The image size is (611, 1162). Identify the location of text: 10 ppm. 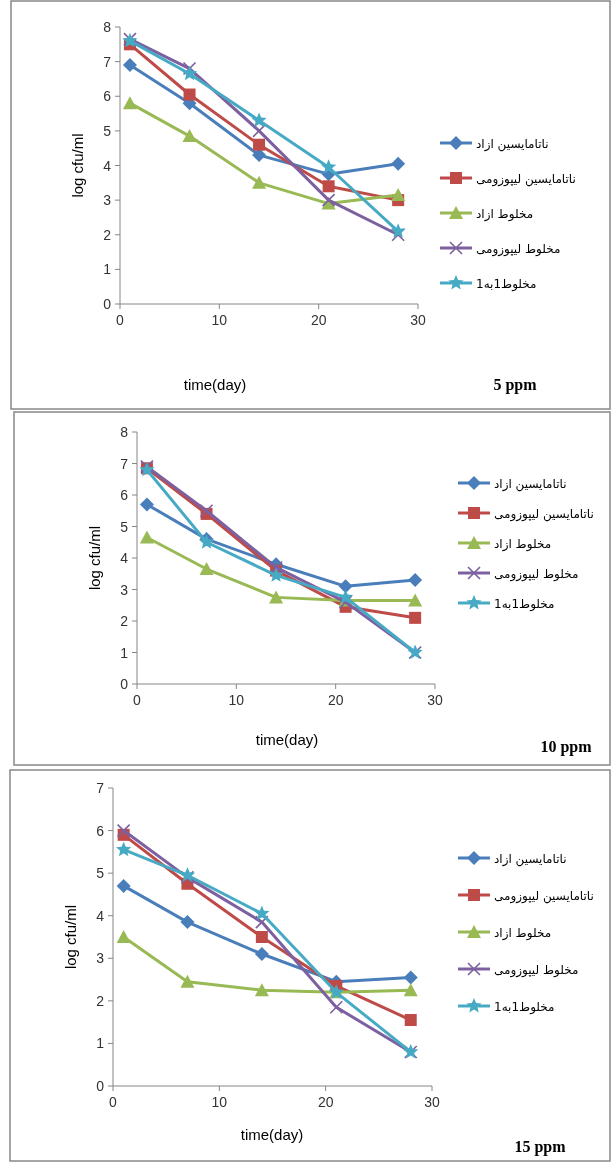
(566, 747).